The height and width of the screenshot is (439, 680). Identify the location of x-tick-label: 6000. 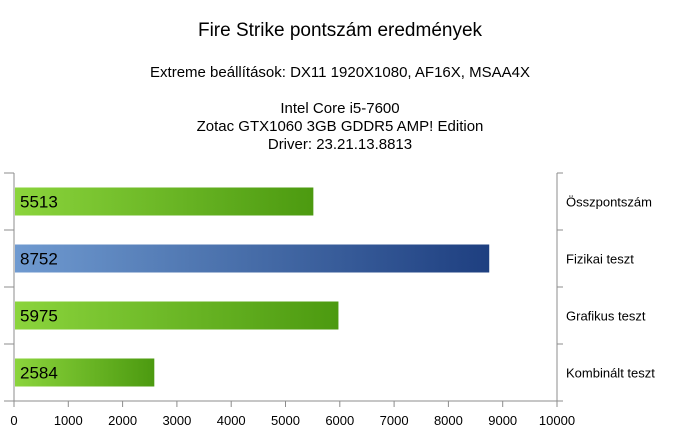
(339, 420).